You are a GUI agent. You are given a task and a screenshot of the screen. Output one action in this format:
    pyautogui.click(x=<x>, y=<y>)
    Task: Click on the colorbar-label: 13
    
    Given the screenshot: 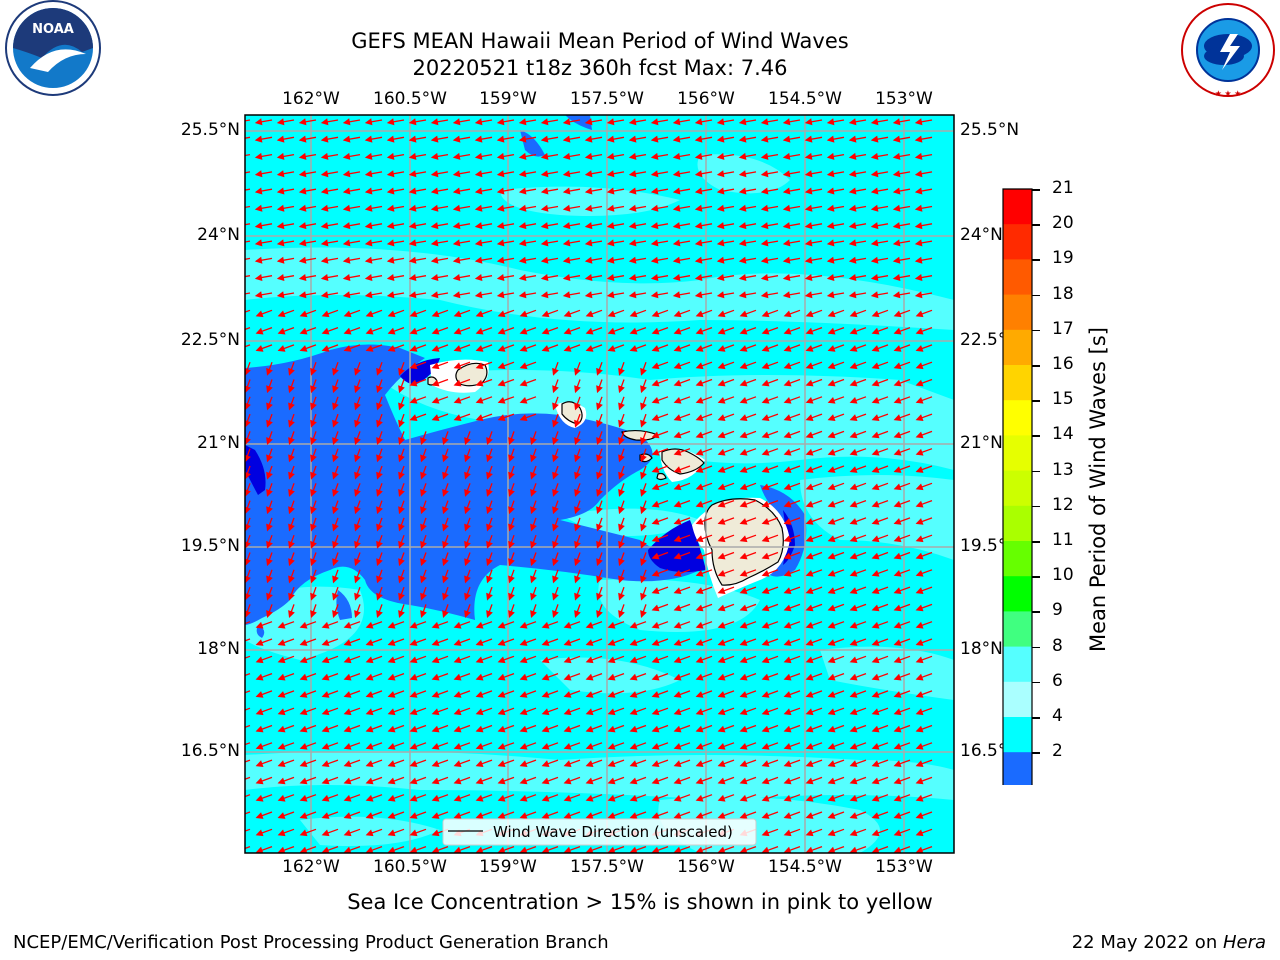 What is the action you would take?
    pyautogui.click(x=1063, y=469)
    